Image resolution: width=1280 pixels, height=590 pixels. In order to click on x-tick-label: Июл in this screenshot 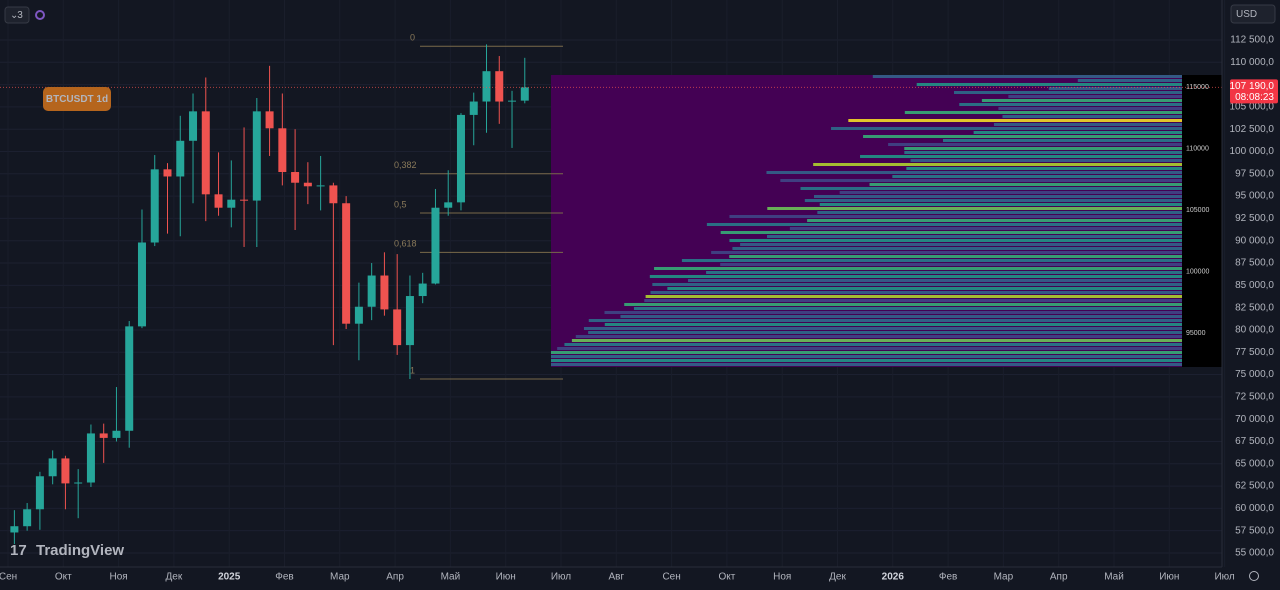, I will do `click(1224, 577)`.